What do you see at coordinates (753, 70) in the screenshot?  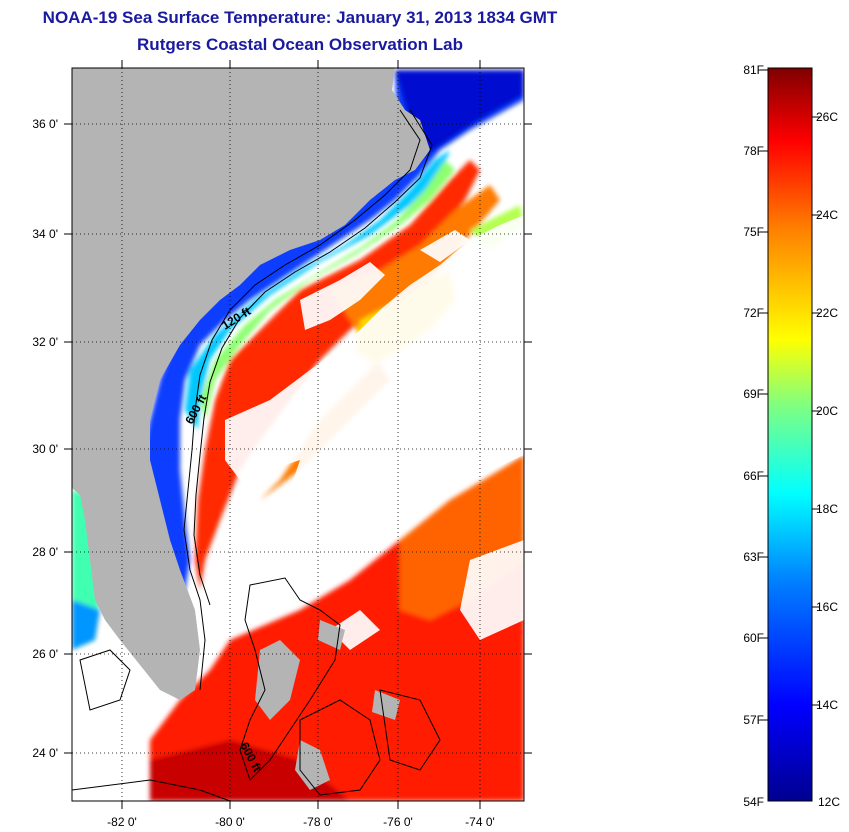 I see `colorbar-f-label: 81F` at bounding box center [753, 70].